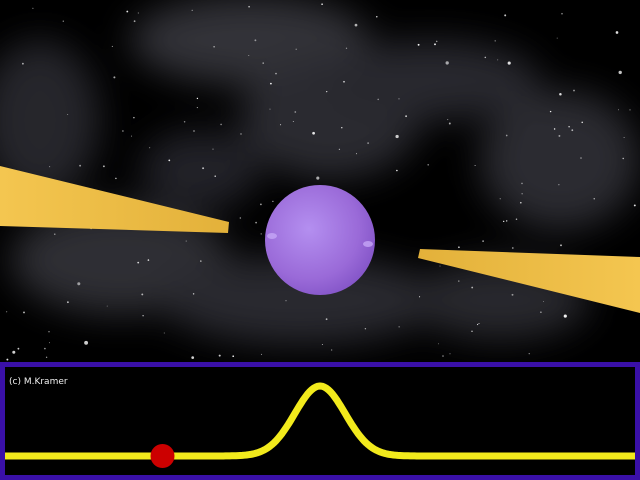  Describe the element at coordinates (529, 281) in the screenshot. I see `right-radiation-beam` at that location.